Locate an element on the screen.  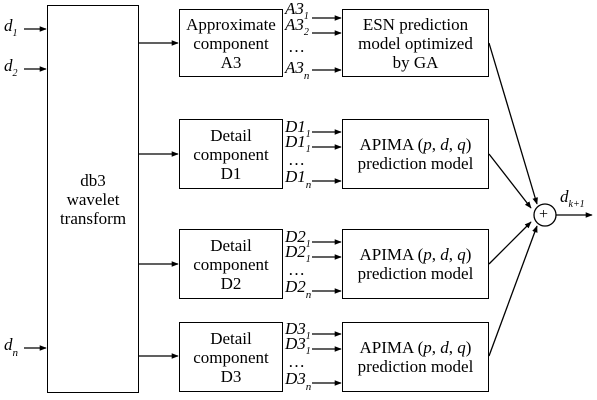
wavelet-transform-box: db3 wavelet transform is located at coordinates (93, 199).